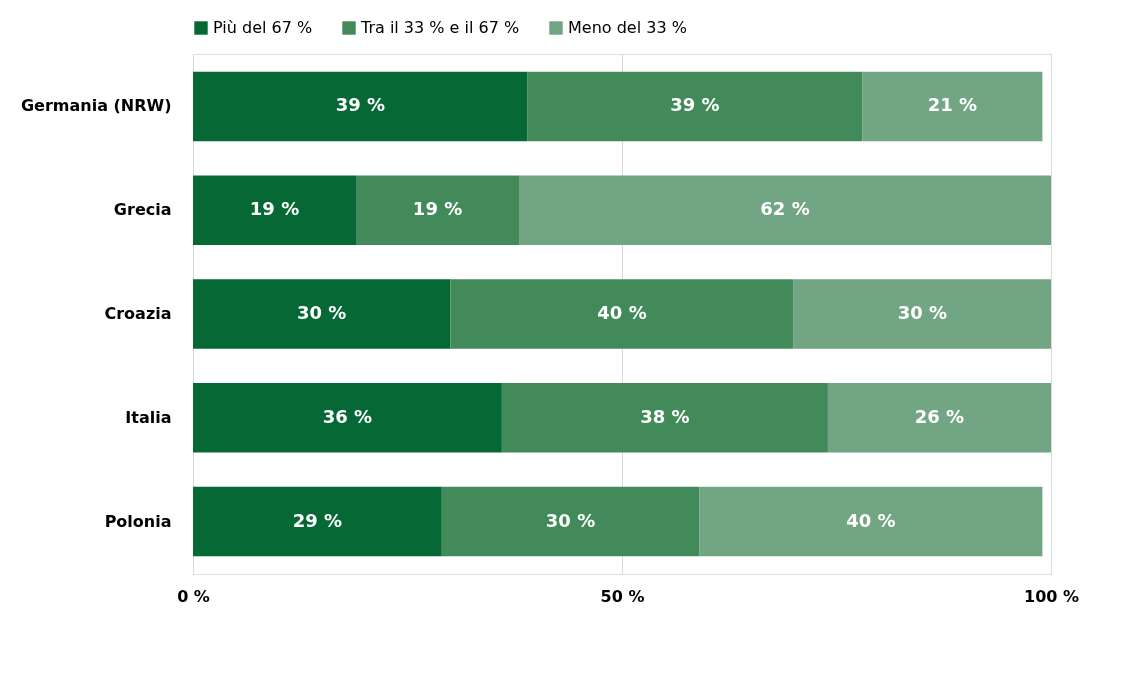 Image resolution: width=1128 pixels, height=677 pixels. I want to click on data-label: 36 %, so click(347, 416).